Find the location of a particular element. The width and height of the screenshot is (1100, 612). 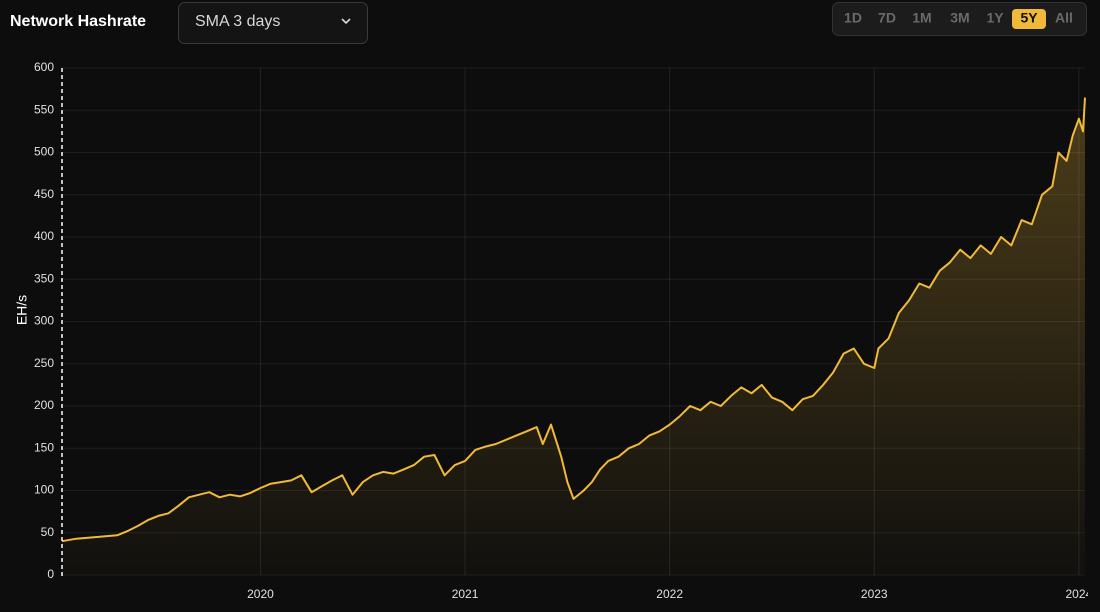

dropdown is located at coordinates (273, 23).